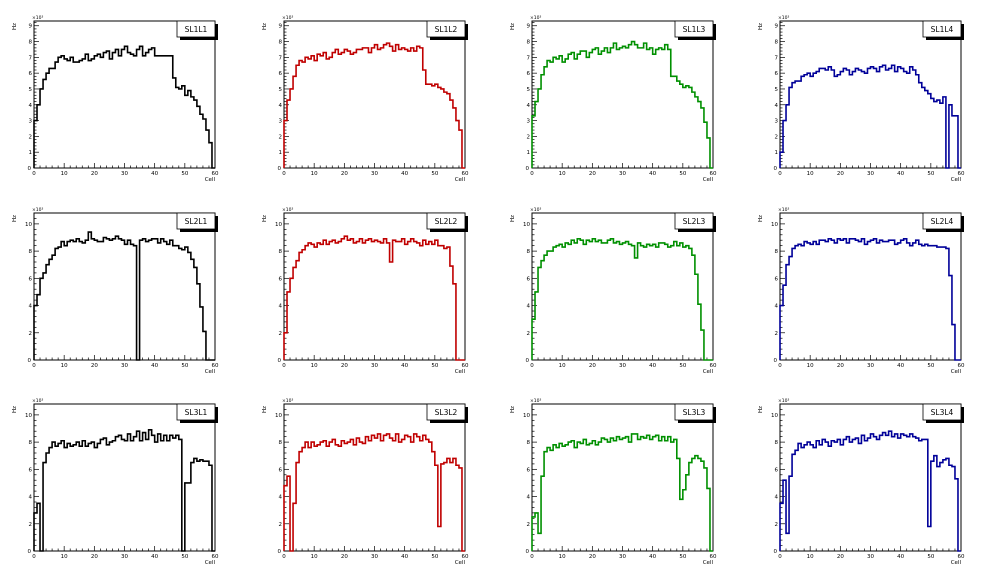  Describe the element at coordinates (694, 29) in the screenshot. I see `chart-title: SL1L3` at that location.